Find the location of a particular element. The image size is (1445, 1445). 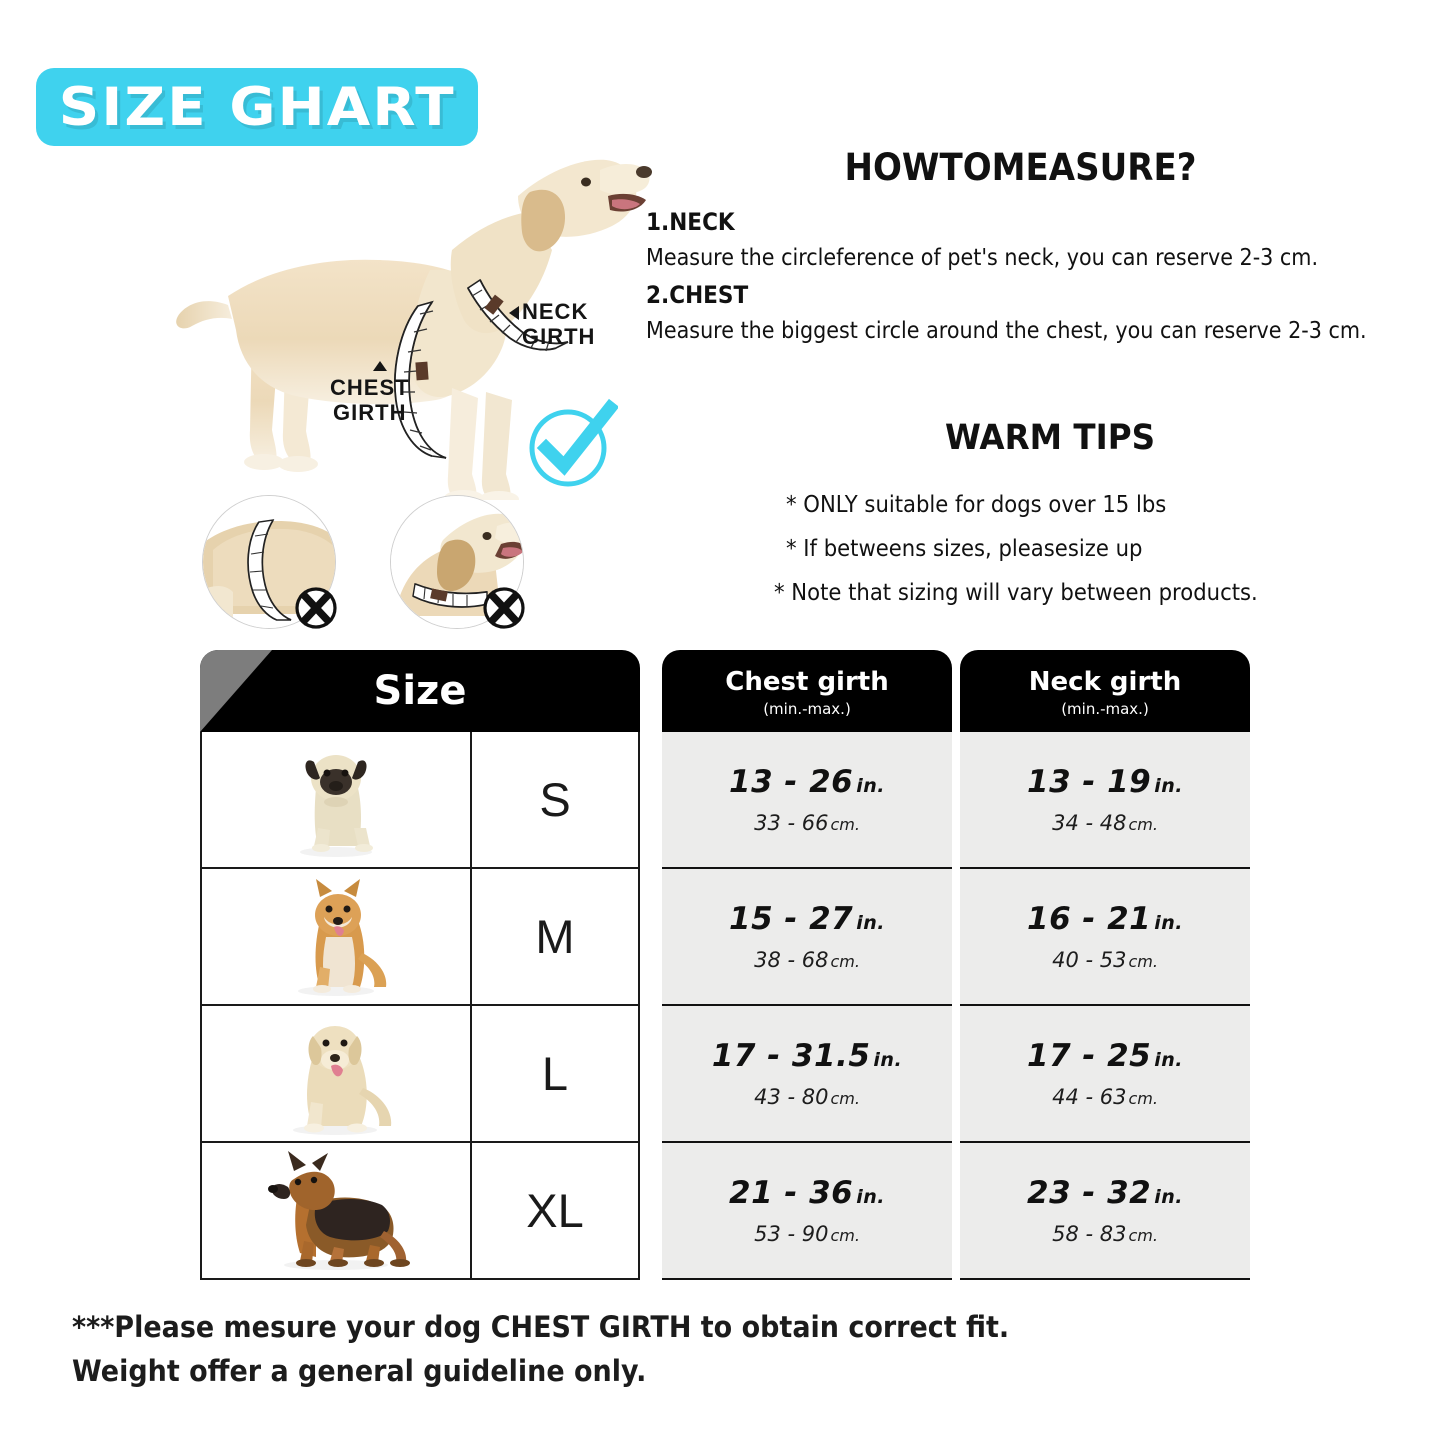

inset-photo-frame is located at coordinates (457, 562).